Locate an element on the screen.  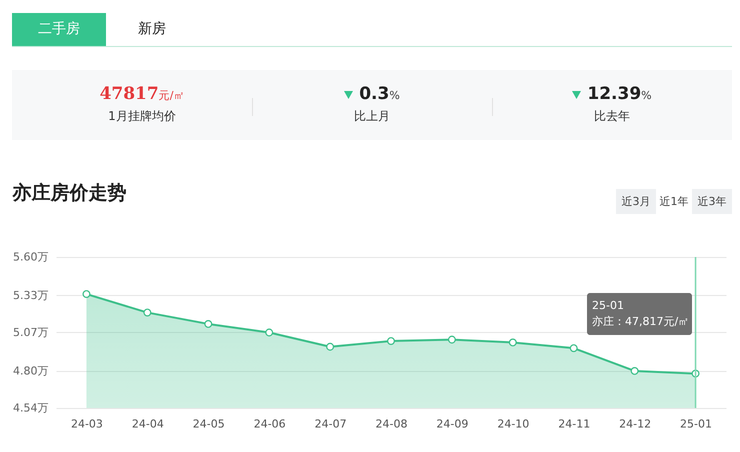
chart-title: 亦庄房价走势 is located at coordinates (69, 193).